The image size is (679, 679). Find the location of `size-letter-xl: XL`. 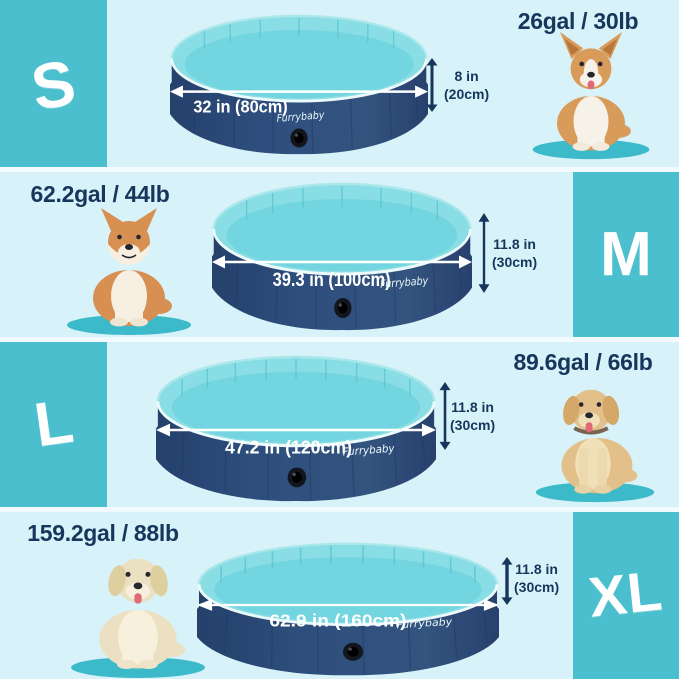

size-letter-xl: XL is located at coordinates (626, 593).